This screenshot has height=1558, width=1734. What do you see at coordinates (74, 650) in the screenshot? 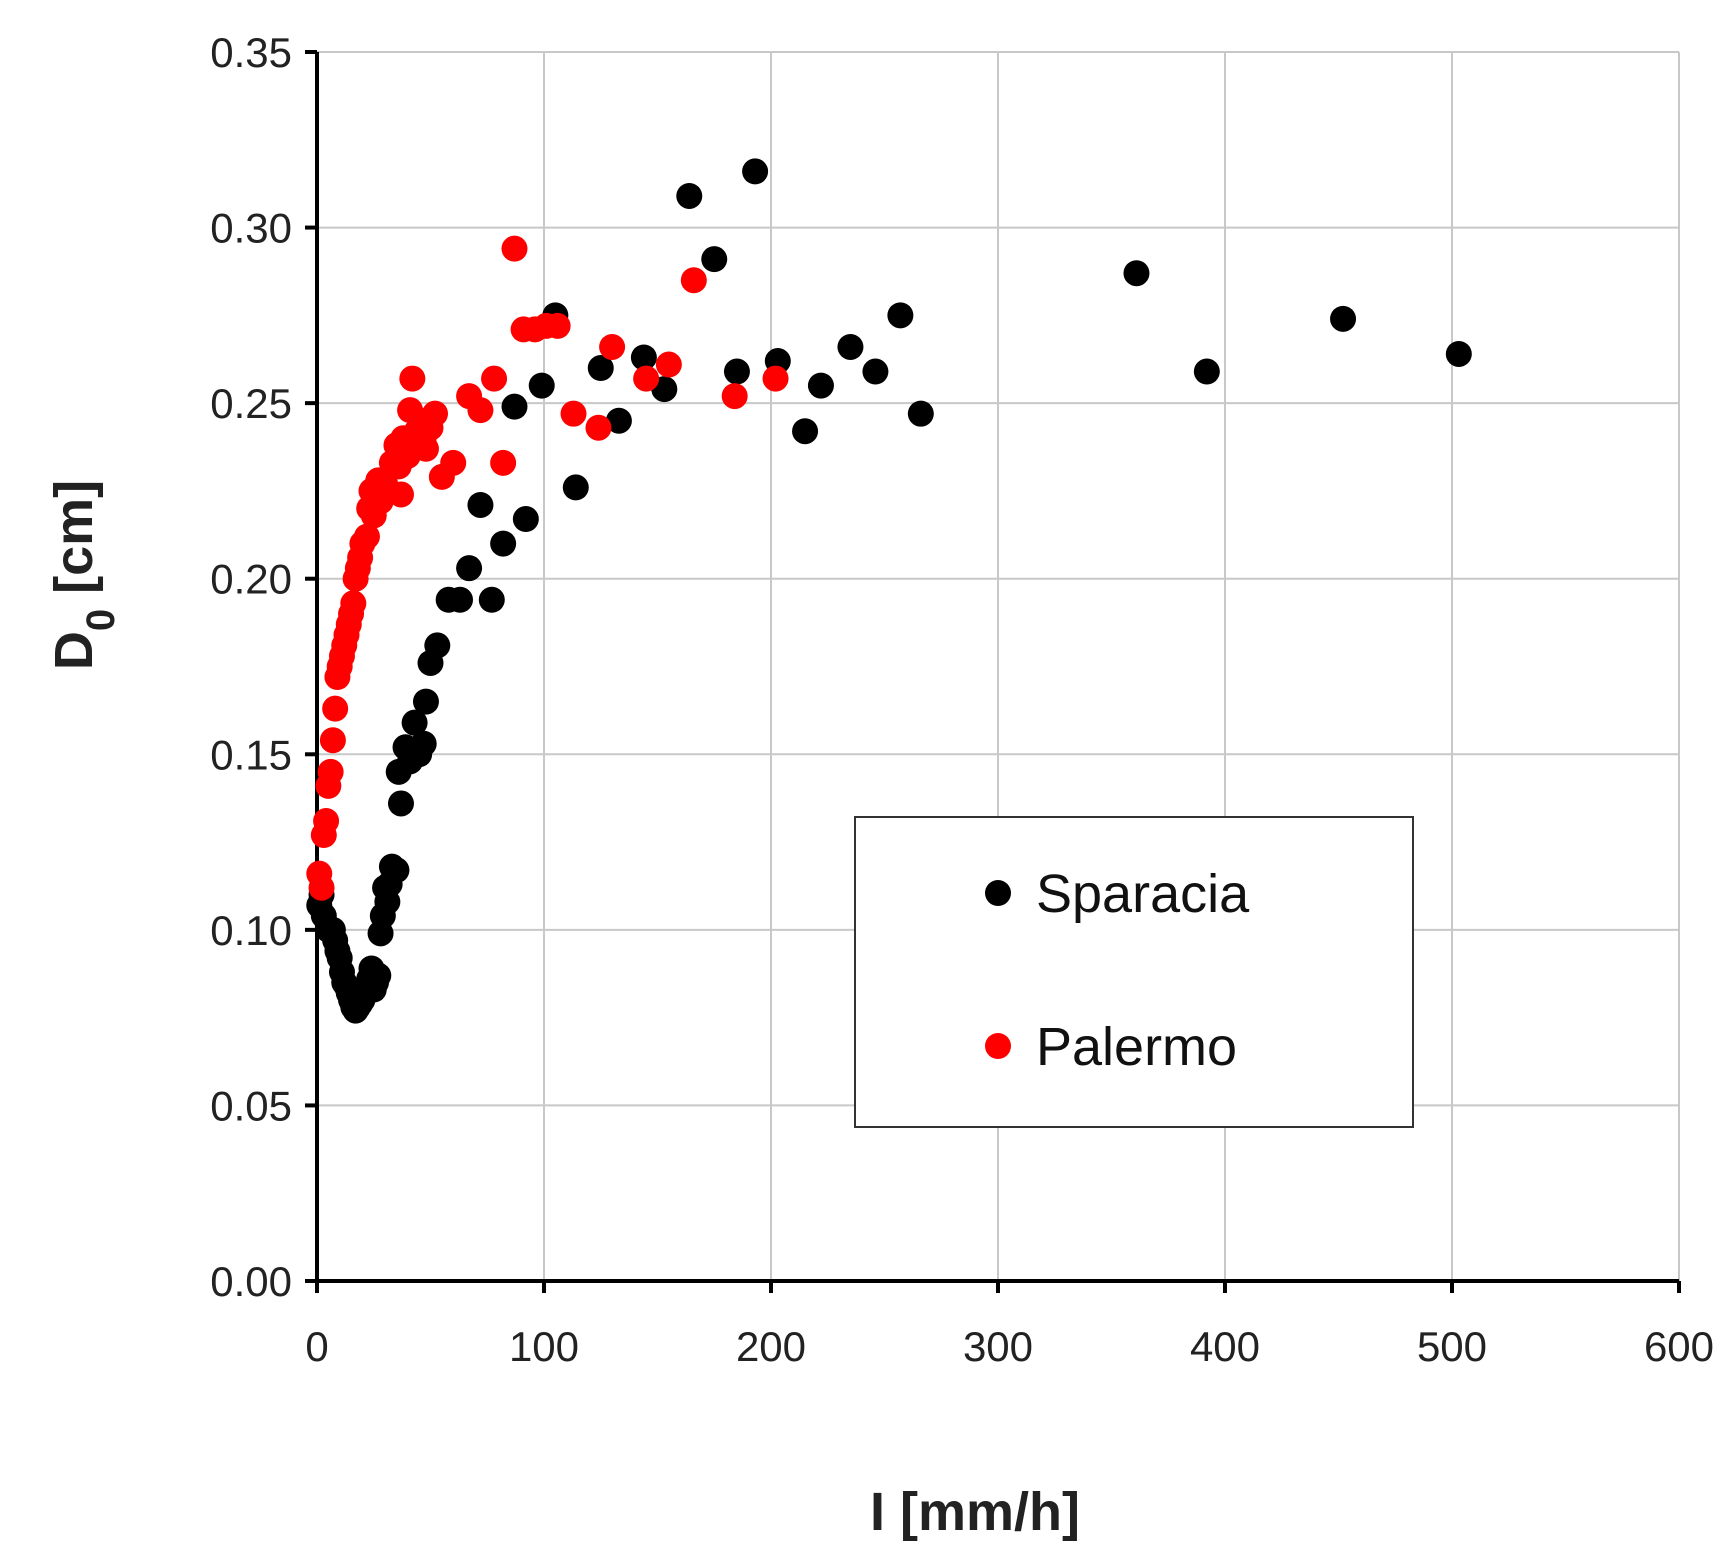
I see `y-axis-title-main: D` at bounding box center [74, 650].